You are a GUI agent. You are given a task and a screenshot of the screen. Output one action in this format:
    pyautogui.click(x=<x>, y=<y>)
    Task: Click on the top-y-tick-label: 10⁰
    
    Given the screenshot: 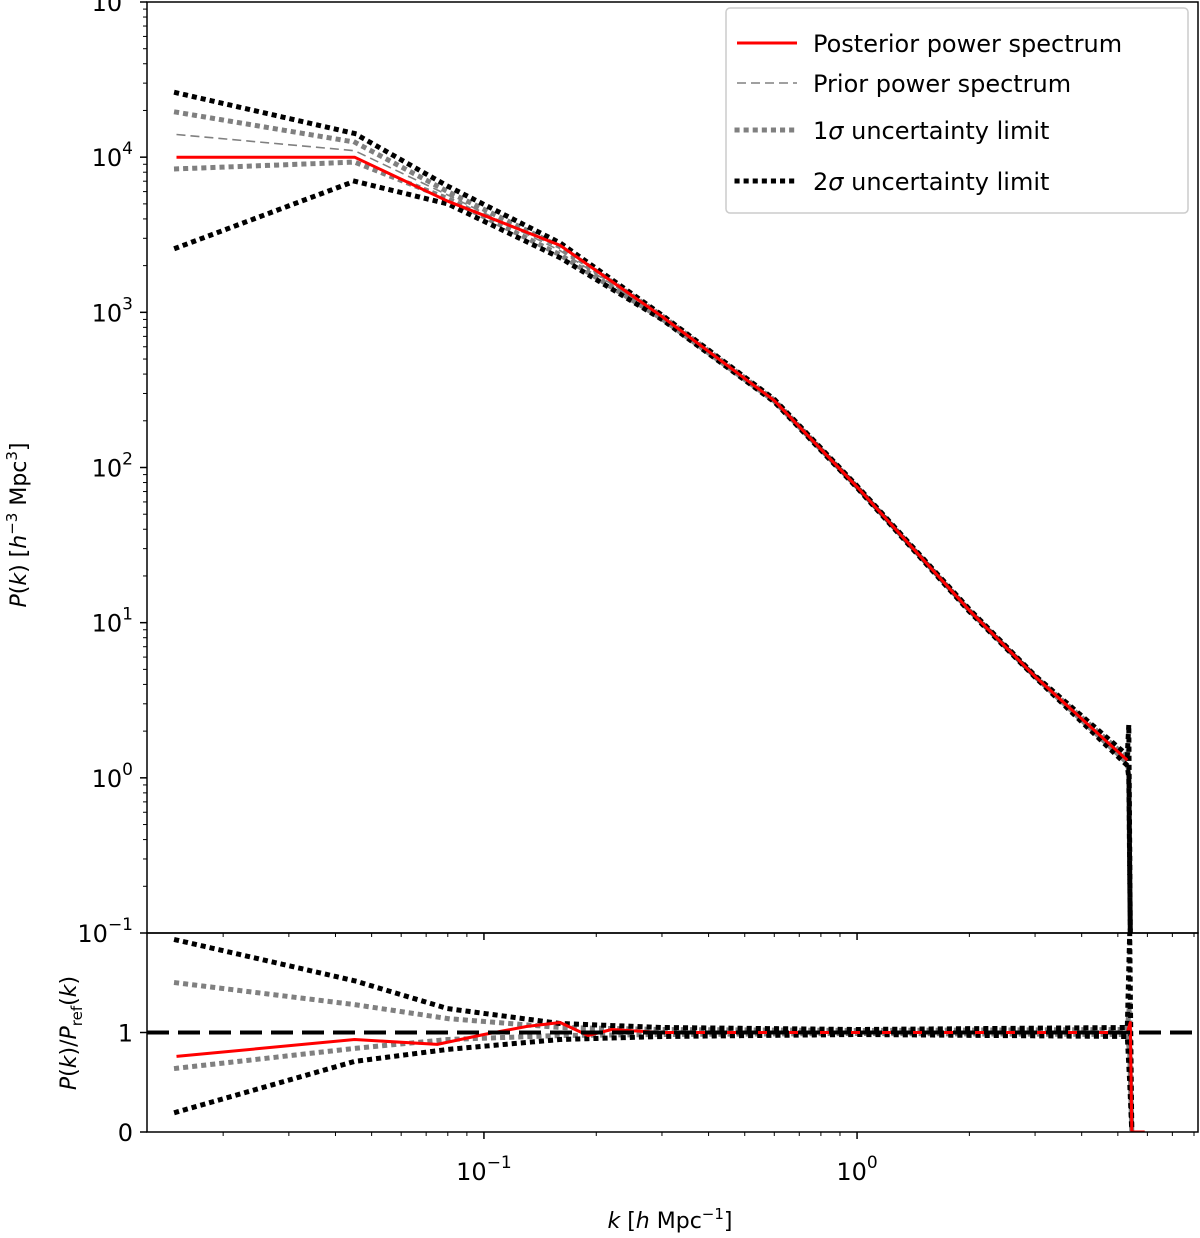 What is the action you would take?
    pyautogui.click(x=112, y=776)
    